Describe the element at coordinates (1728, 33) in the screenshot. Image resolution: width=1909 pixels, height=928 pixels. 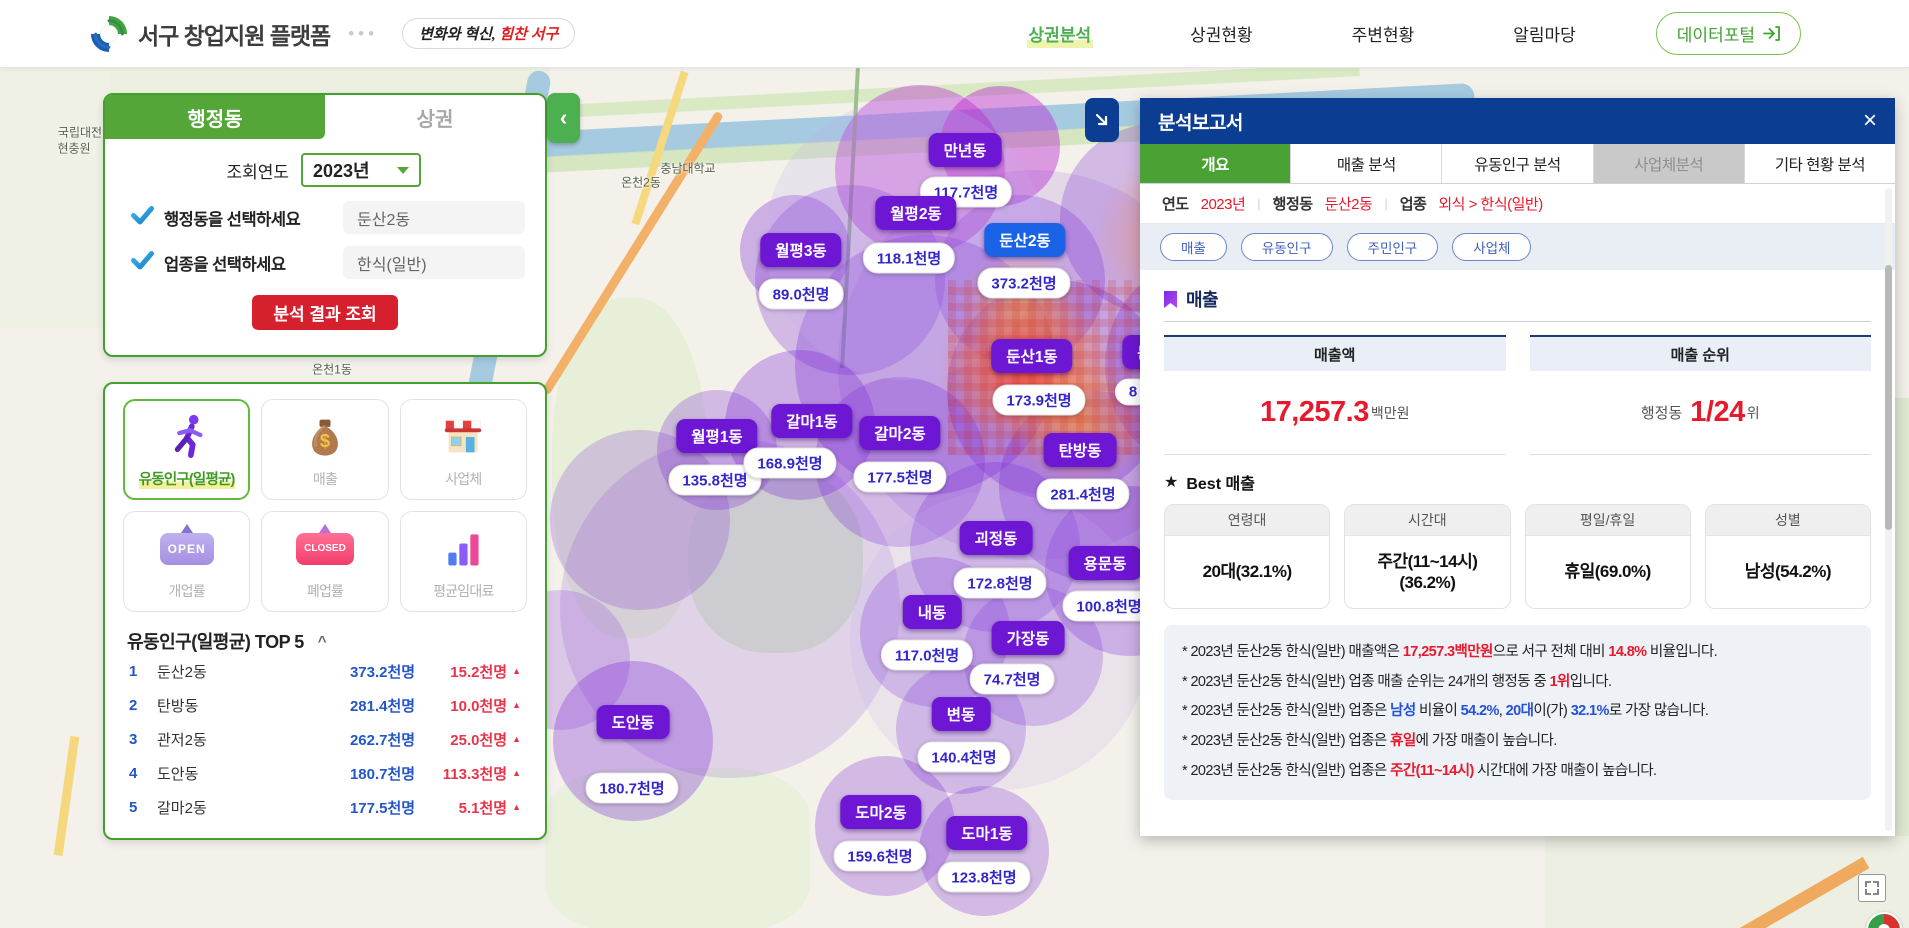
I see `data-portal-button: 데이터포털` at that location.